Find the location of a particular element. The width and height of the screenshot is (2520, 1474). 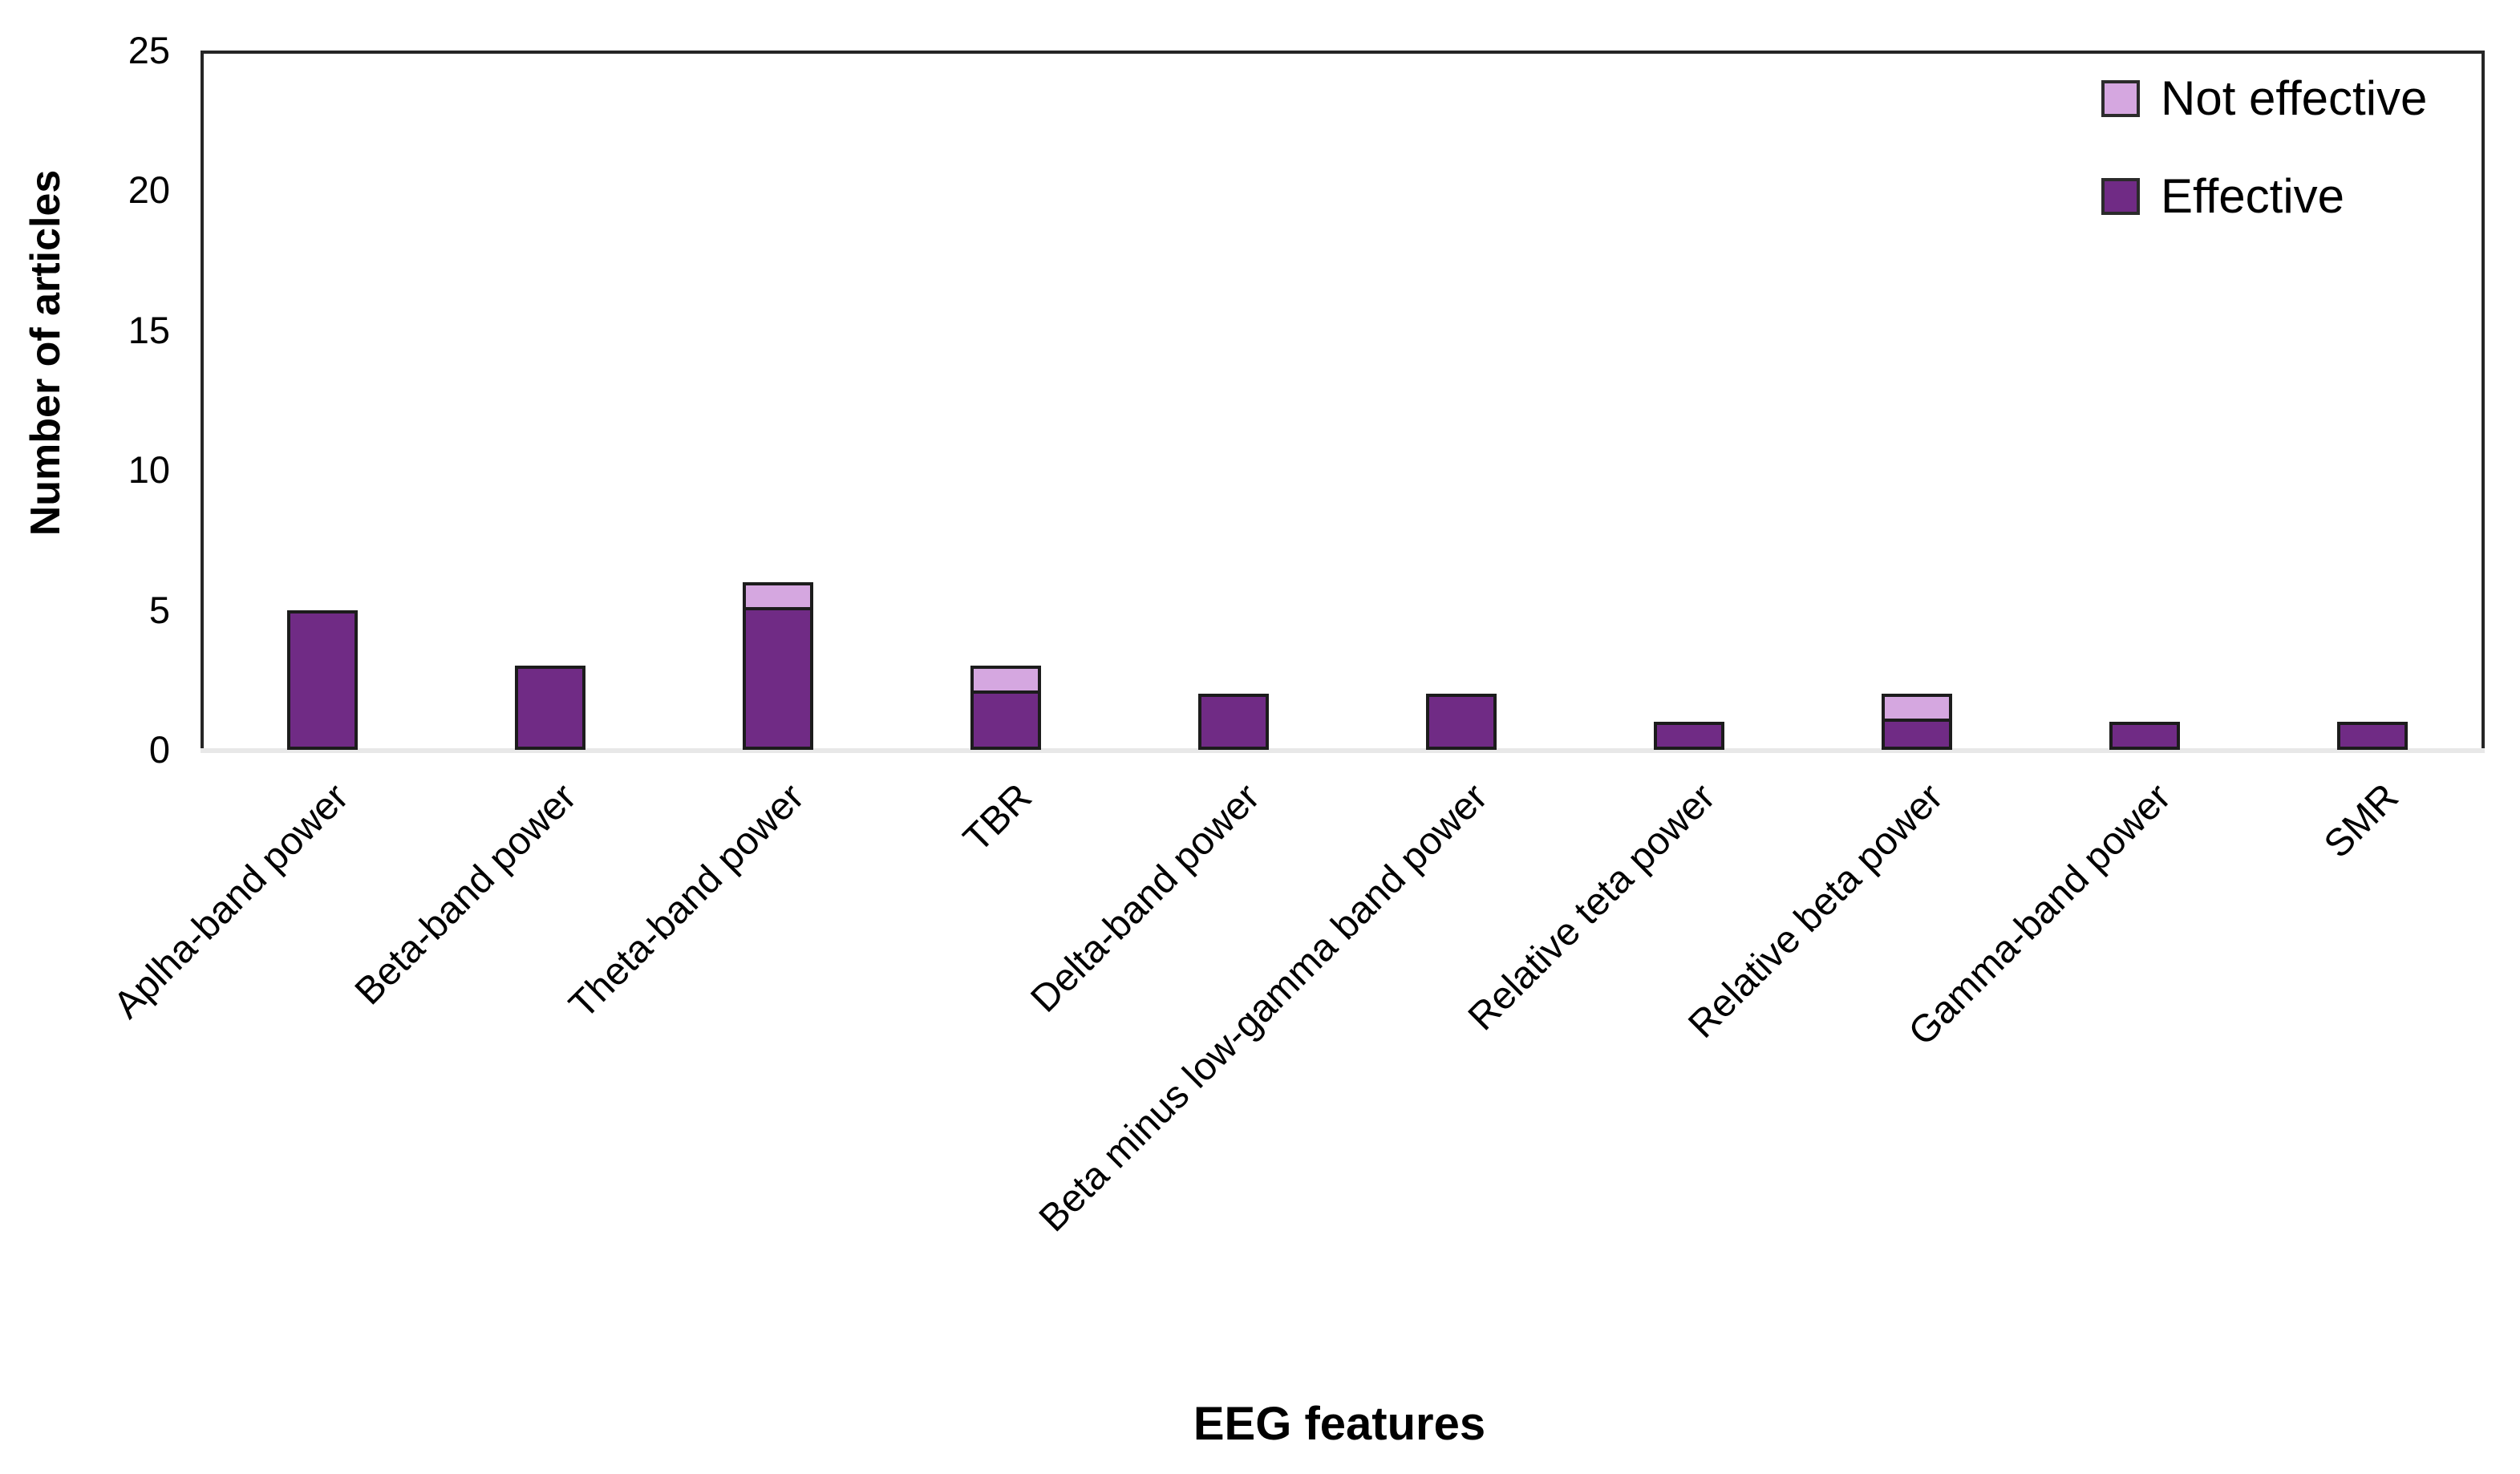

y-tick-label: 5 is located at coordinates (159, 609).